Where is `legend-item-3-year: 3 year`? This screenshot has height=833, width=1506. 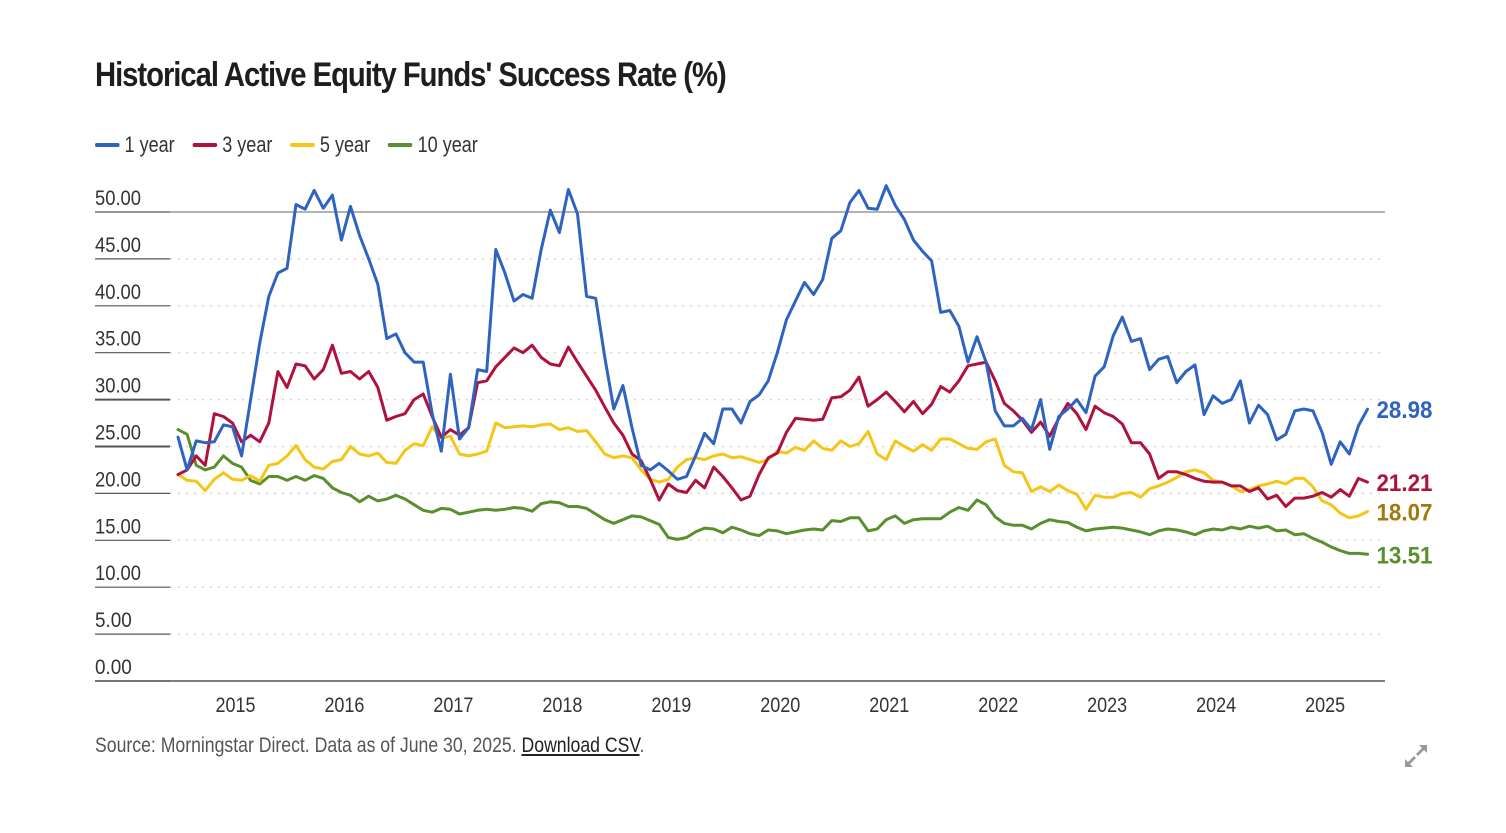
legend-item-3-year: 3 year is located at coordinates (232, 145).